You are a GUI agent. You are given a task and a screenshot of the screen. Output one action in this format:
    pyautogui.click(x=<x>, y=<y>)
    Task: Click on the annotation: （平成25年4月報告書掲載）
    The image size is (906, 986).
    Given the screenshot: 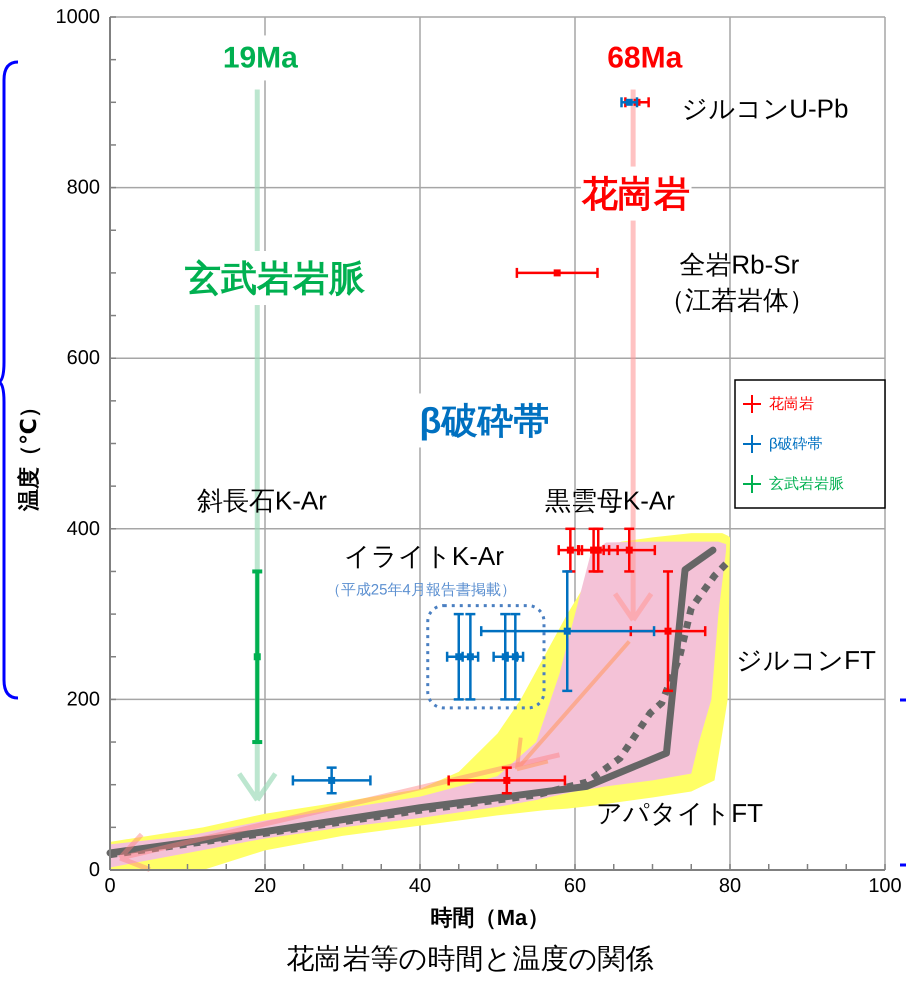 What is the action you would take?
    pyautogui.click(x=421, y=590)
    